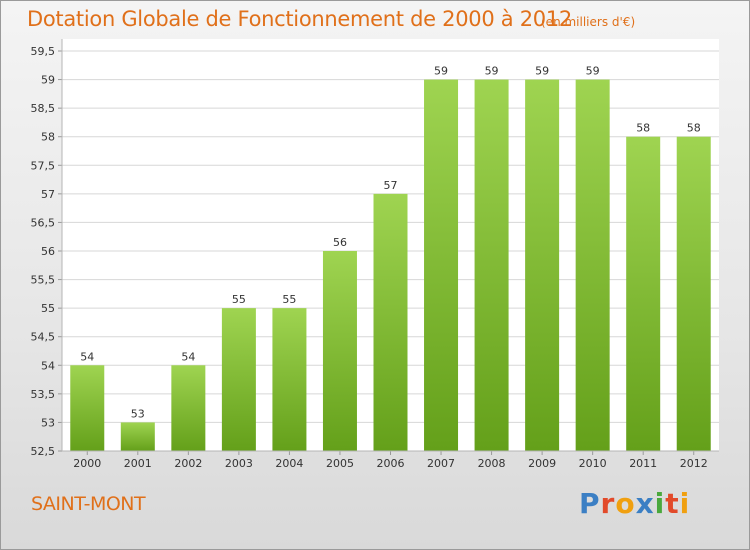  Describe the element at coordinates (542, 463) in the screenshot. I see `x-tick-label: 2009` at that location.